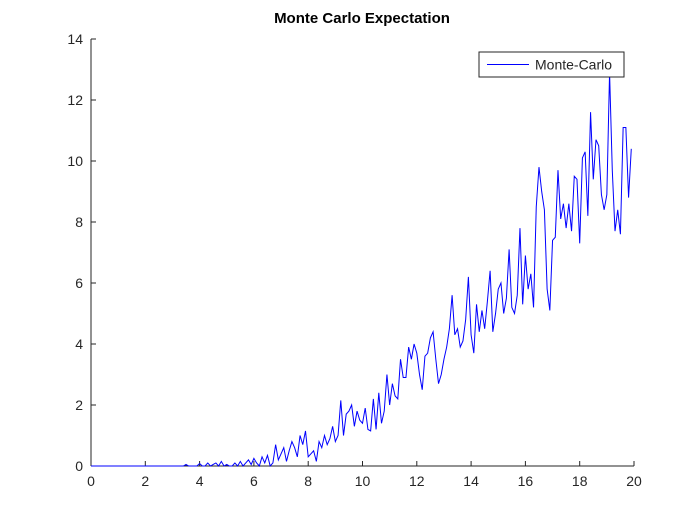 This screenshot has width=700, height=530. Describe the element at coordinates (79, 222) in the screenshot. I see `y-tick-label: 8` at that location.